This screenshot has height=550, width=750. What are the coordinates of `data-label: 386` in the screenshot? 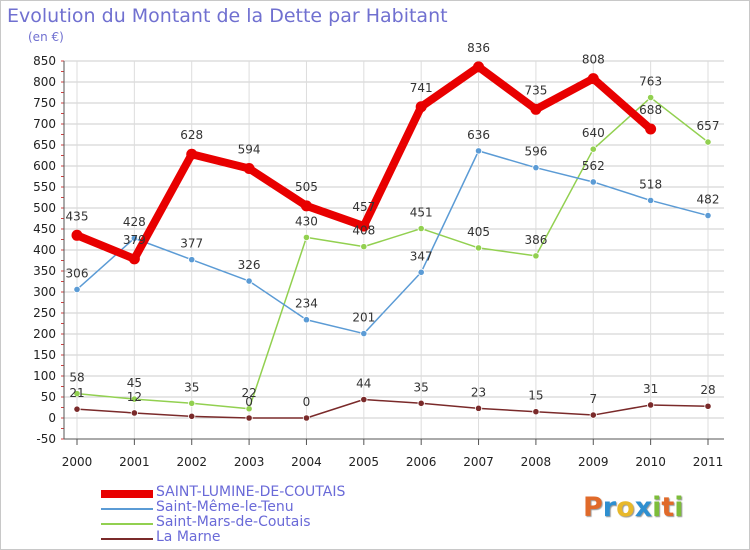 It's located at (535, 240).